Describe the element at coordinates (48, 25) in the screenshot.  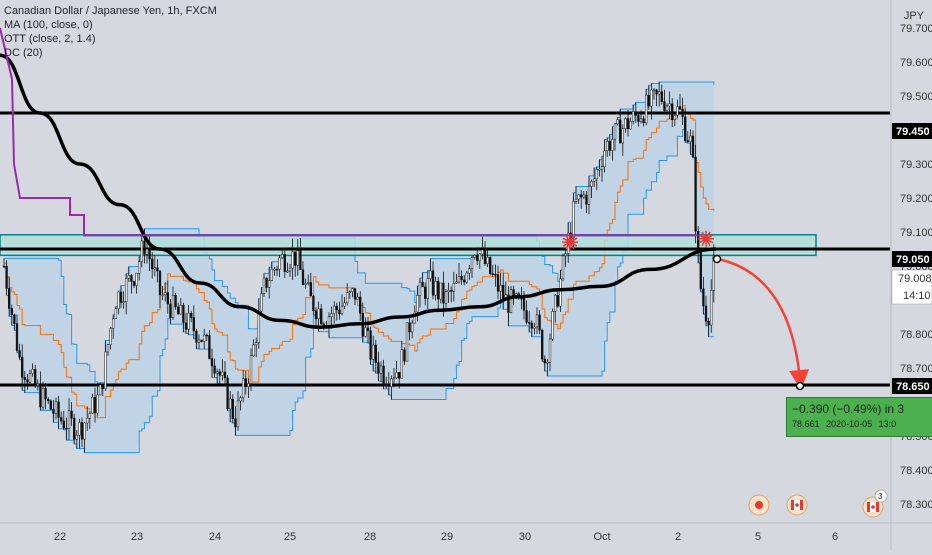
I see `indicator-ma-label: MA (100, close, 0)` at that location.